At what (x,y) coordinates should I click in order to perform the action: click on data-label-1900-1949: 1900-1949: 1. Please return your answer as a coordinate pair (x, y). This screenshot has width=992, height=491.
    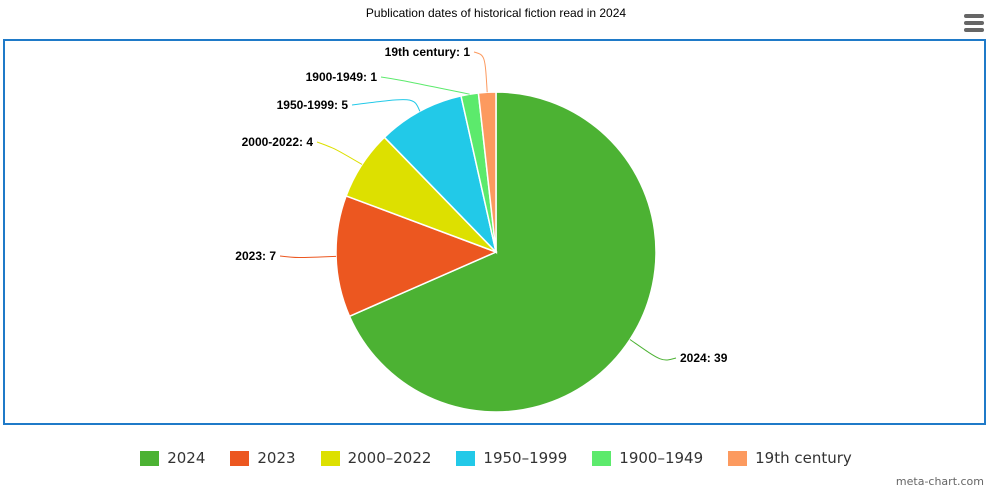
    Looking at the image, I should click on (342, 77).